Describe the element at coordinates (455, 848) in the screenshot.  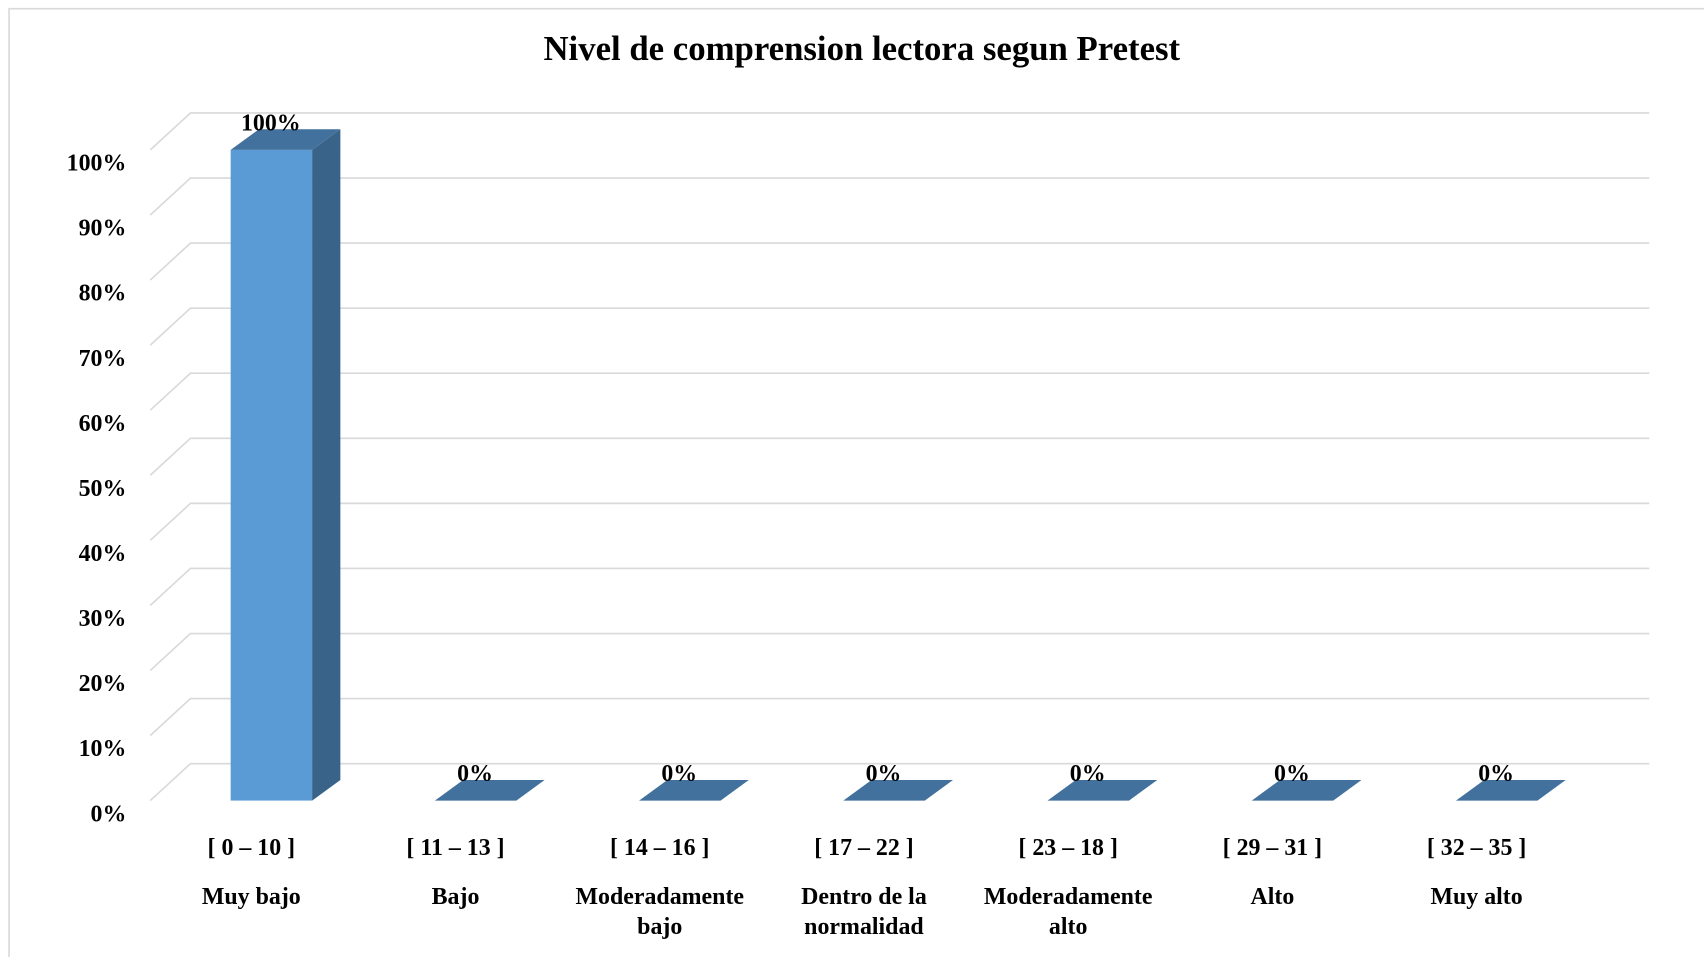
I see `x-tick-label: [ 11 – 13 ]` at that location.